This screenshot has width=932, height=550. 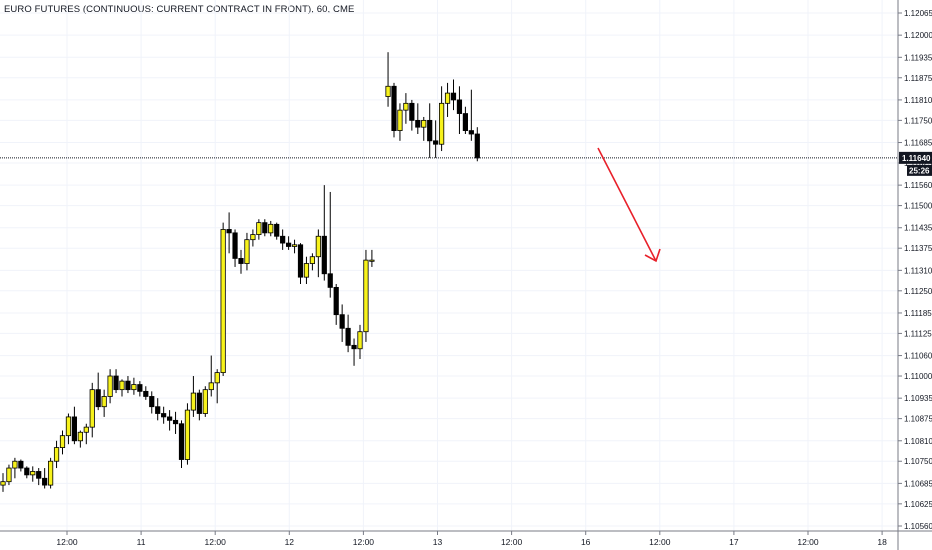 I want to click on current-price-label: 1.11640, so click(x=916, y=158).